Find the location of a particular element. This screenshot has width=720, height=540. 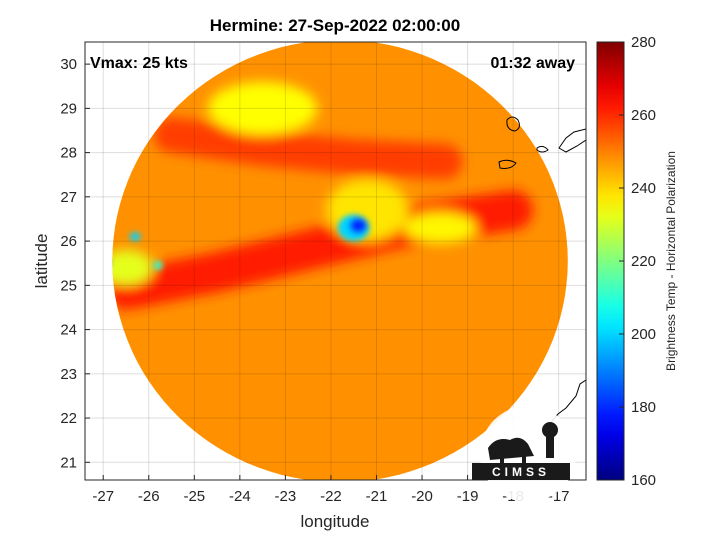

y-tick-label: 30 is located at coordinates (68, 64).